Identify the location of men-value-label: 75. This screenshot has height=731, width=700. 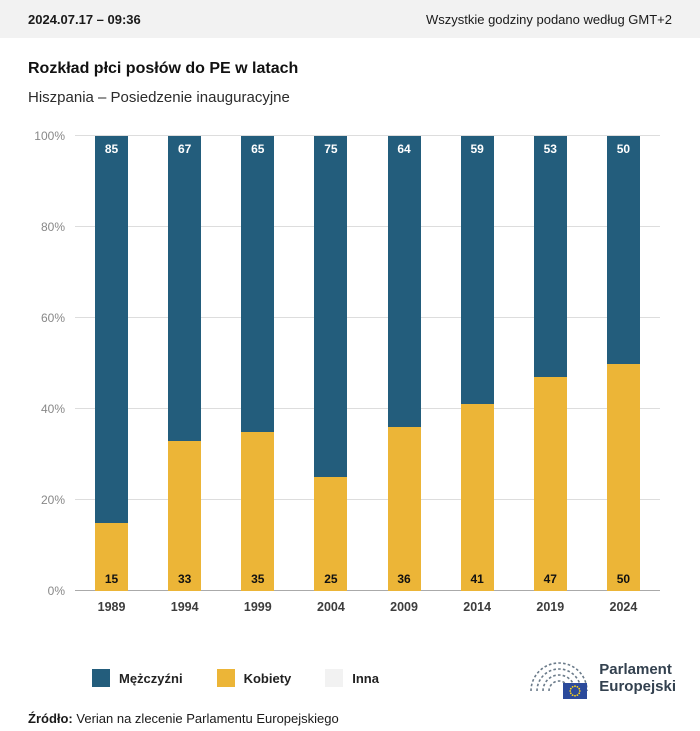
(331, 149).